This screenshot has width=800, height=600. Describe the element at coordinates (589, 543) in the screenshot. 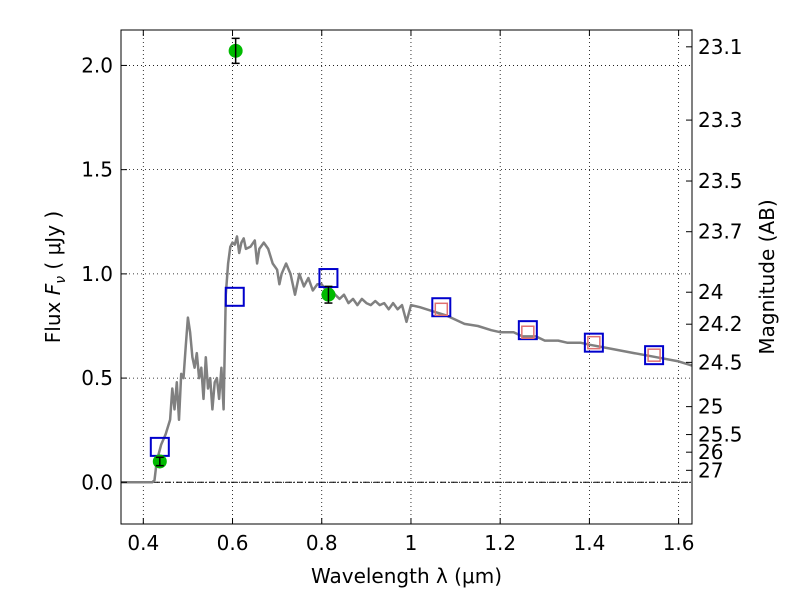

I see `x-tick-label: 1.4` at that location.